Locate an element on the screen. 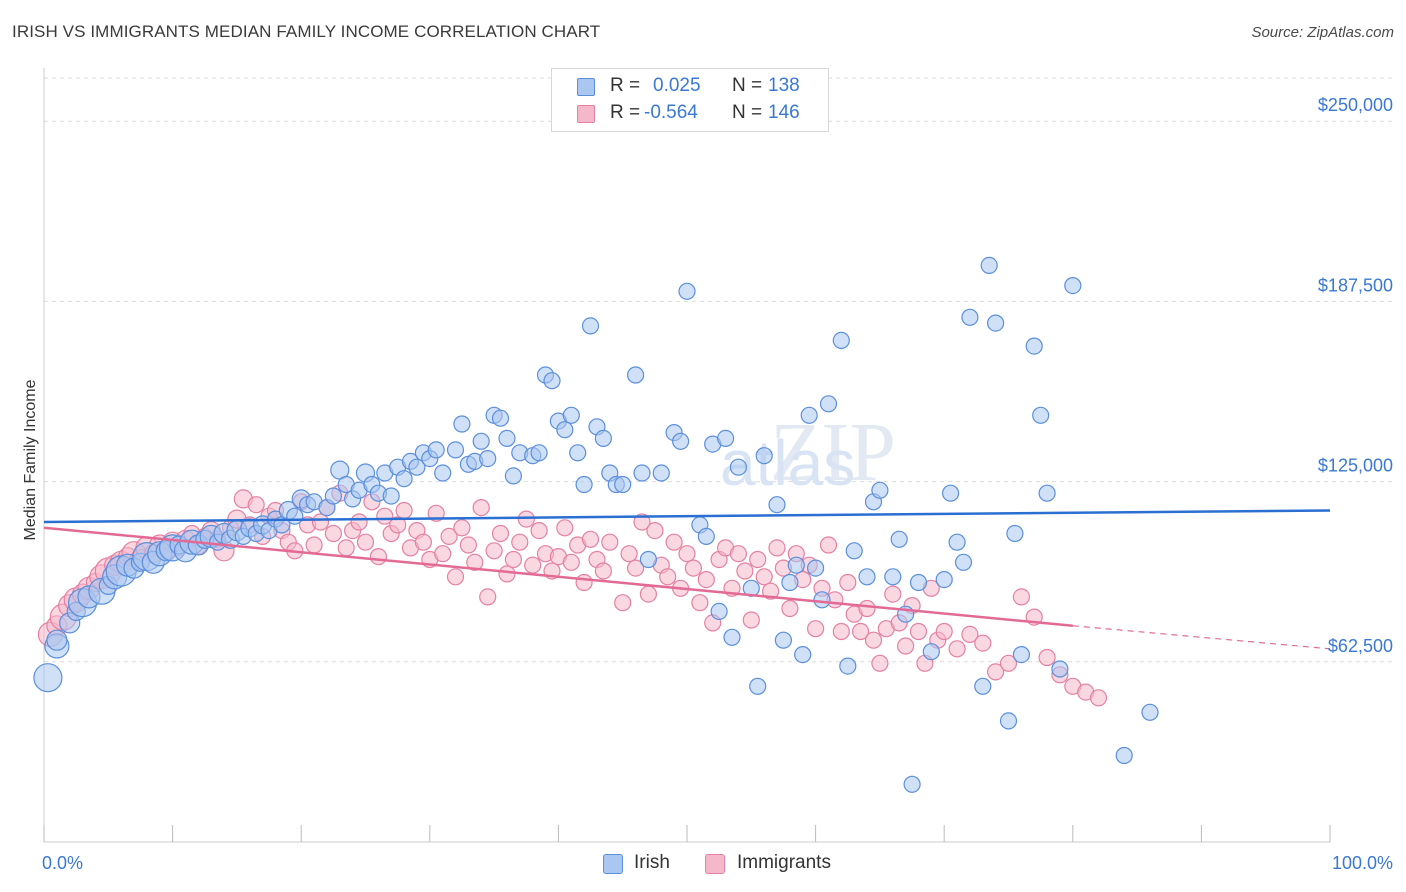 This screenshot has height=892, width=1406. irish-trend-line is located at coordinates (687, 516).